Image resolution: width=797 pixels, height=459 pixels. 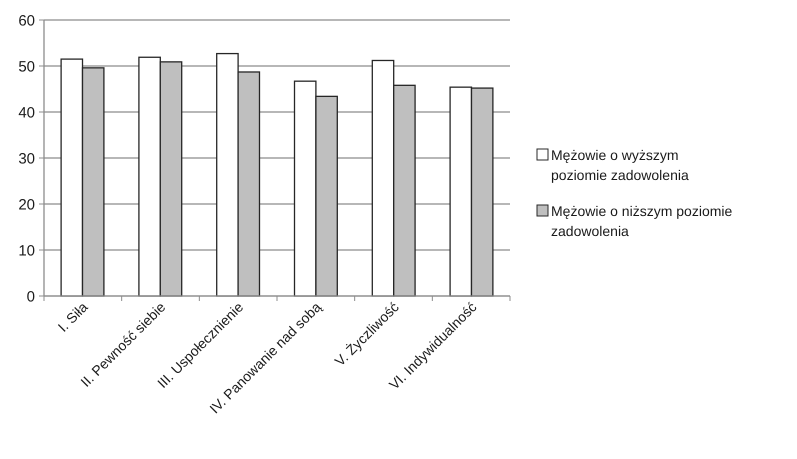 I want to click on legend-label: Mężowie o niższym poziomie zadowolenia, so click(x=641, y=221).